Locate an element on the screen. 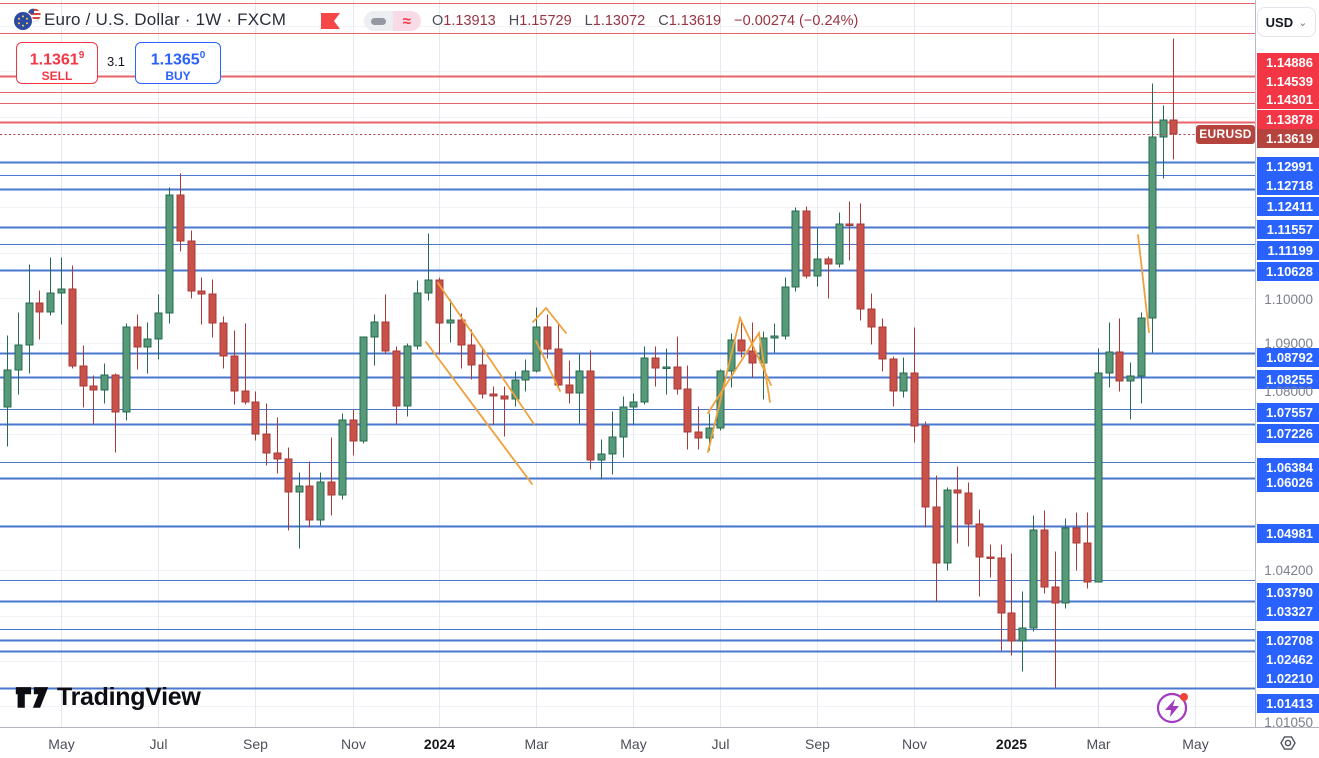 Image resolution: width=1319 pixels, height=758 pixels. price-scale-label: 1.14301 is located at coordinates (1288, 99).